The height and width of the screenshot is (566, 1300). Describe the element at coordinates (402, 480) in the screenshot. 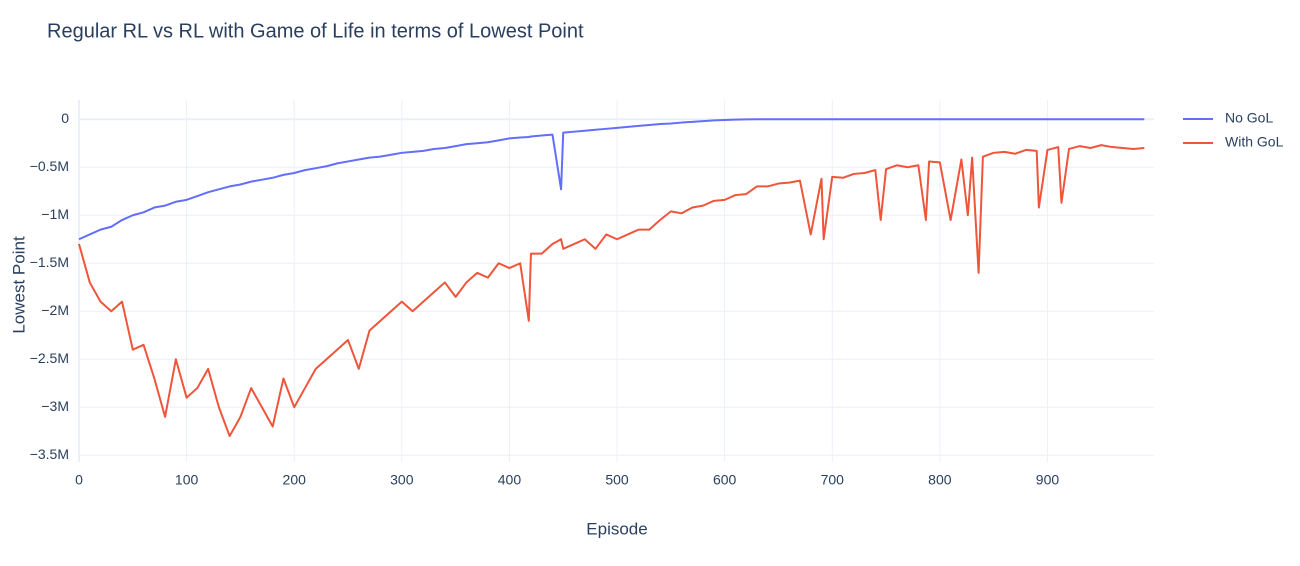

I see `x-tick-label: 300` at that location.